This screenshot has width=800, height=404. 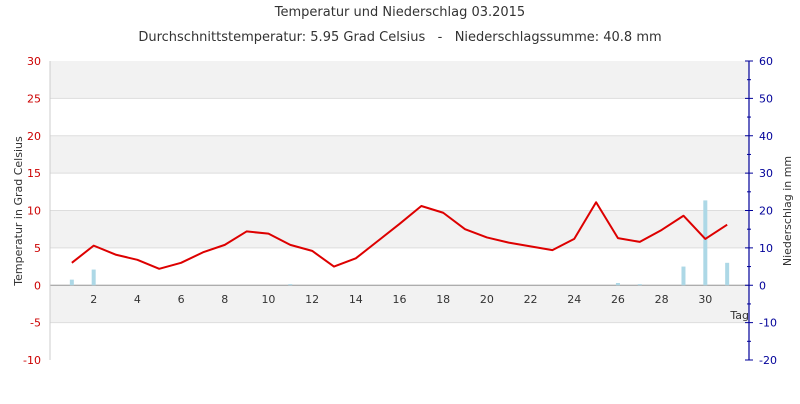 What do you see at coordinates (787, 211) in the screenshot?
I see `right-axis-label: Niederschlag in mm` at bounding box center [787, 211].